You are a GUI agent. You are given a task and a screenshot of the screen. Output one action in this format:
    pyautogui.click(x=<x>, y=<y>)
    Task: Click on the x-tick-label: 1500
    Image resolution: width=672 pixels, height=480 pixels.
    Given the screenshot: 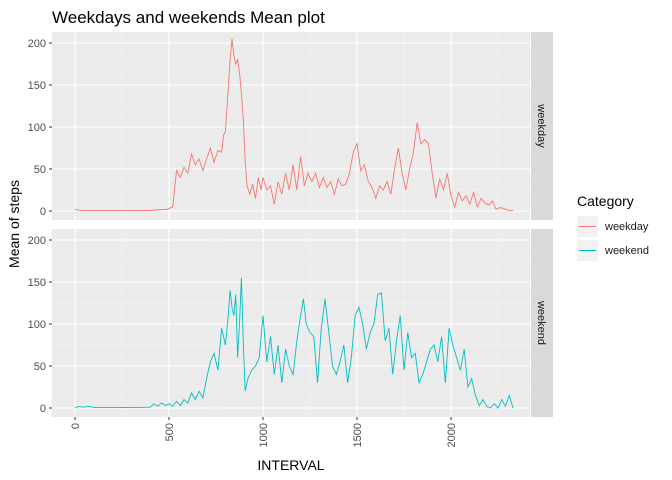 What is the action you would take?
    pyautogui.click(x=358, y=435)
    